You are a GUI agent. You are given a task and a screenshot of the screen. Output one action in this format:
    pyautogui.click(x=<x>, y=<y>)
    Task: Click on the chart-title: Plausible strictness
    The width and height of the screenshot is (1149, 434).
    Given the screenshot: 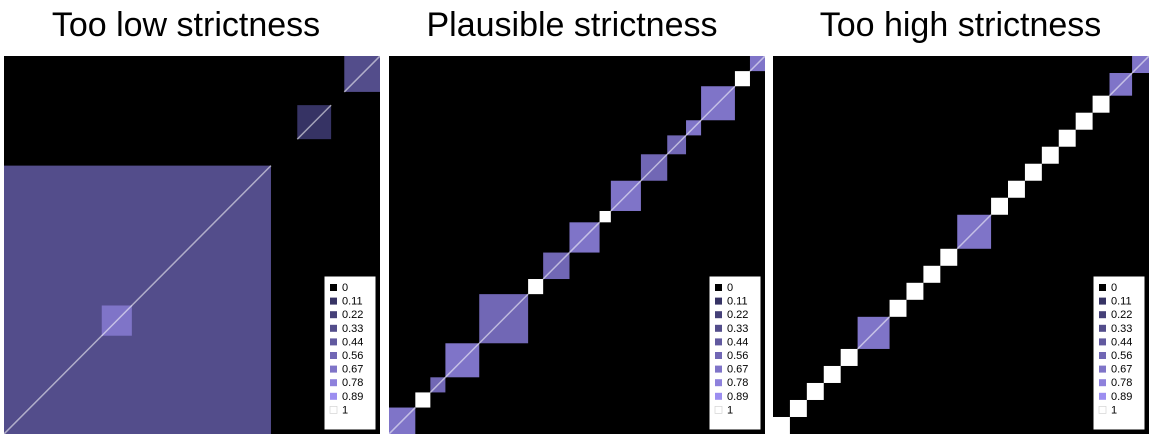 What is the action you would take?
    pyautogui.click(x=572, y=25)
    